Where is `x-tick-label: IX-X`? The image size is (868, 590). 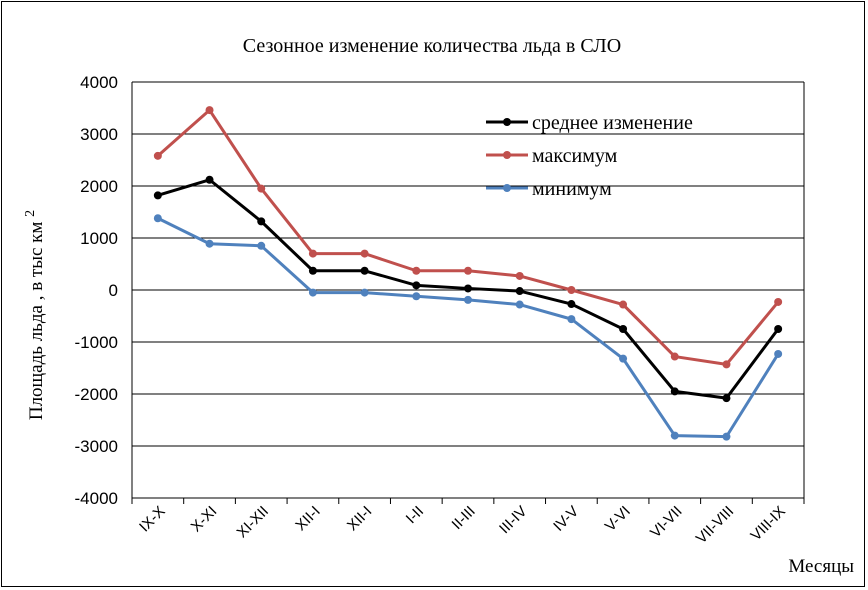
x-tick-label: IX-X is located at coordinates (152, 519).